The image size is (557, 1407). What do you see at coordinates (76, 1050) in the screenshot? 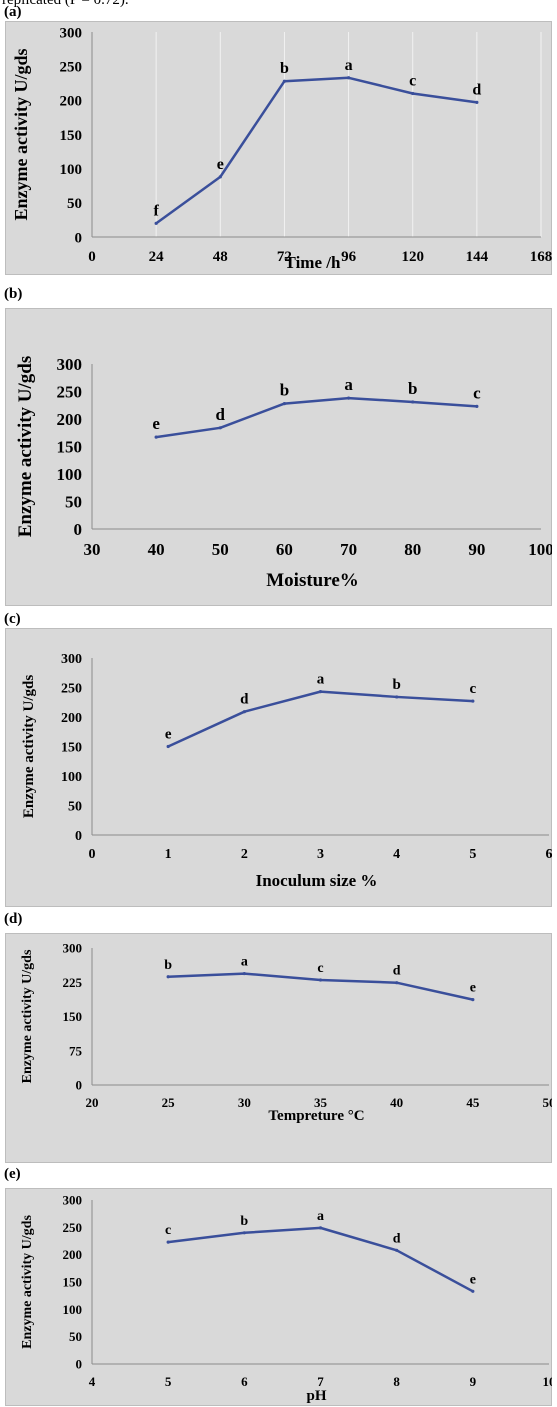
I see `y-tick-label: 75` at bounding box center [76, 1050].